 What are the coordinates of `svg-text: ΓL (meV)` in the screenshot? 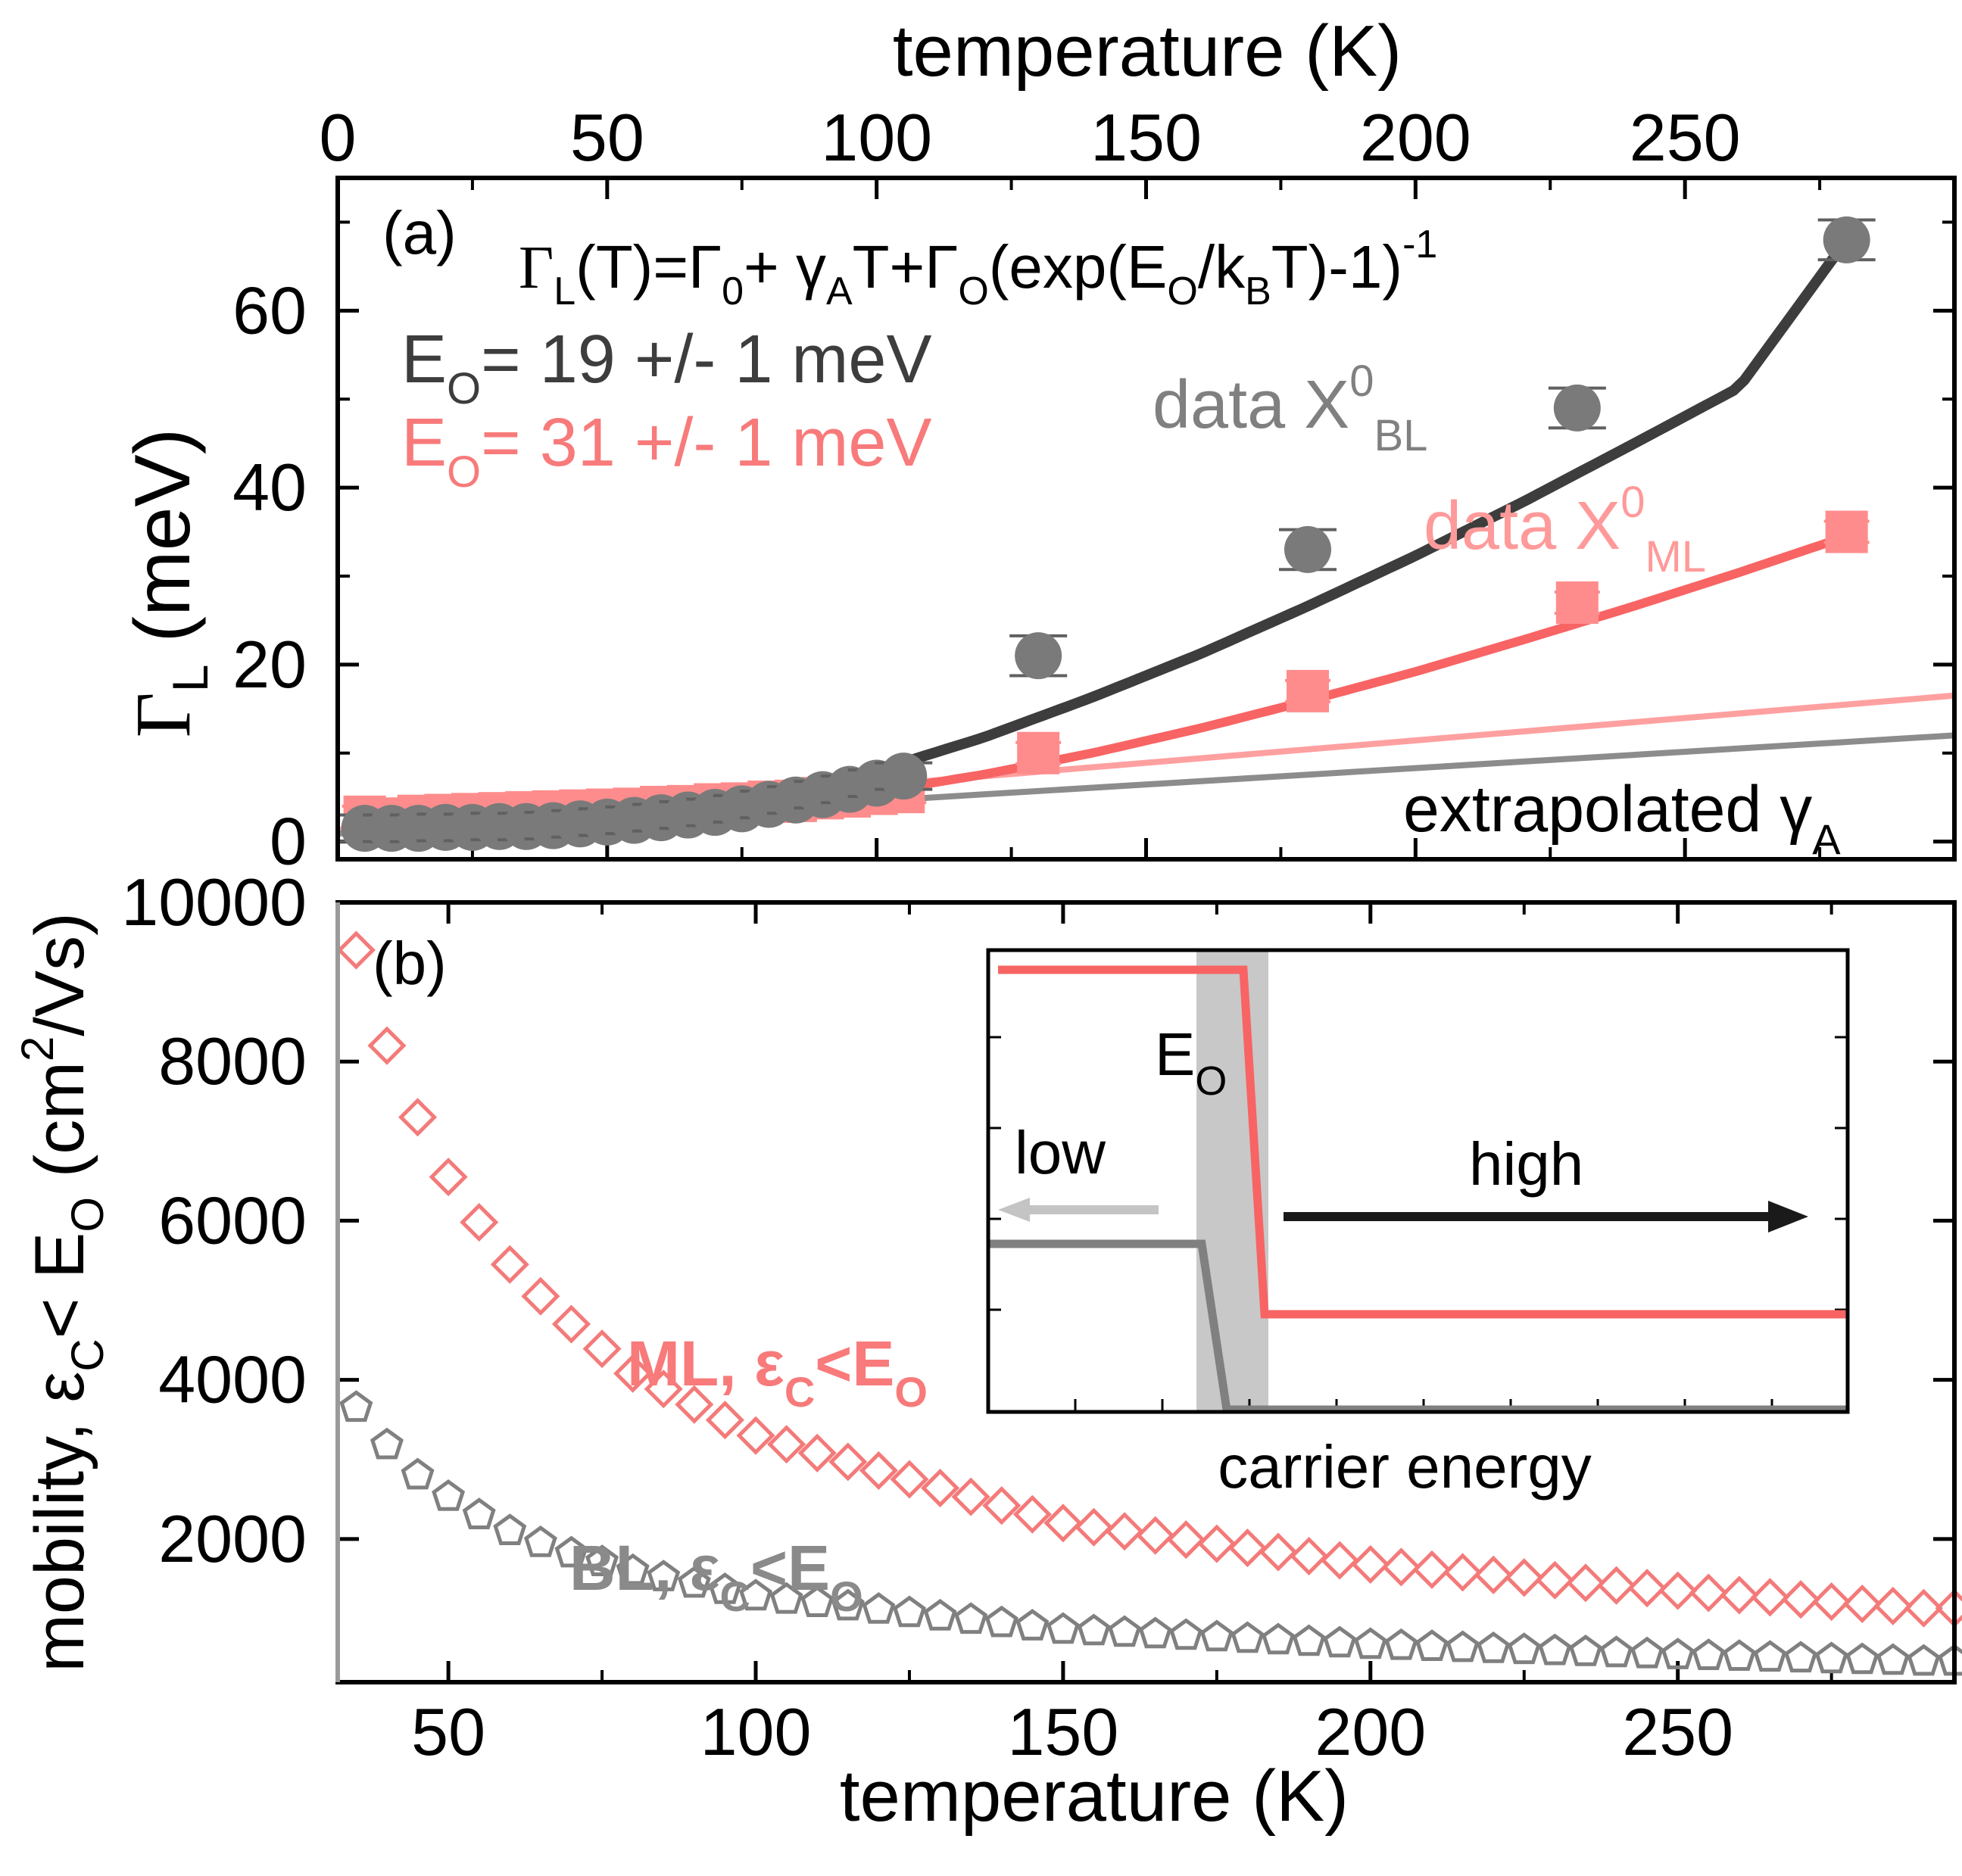 It's located at (168, 583).